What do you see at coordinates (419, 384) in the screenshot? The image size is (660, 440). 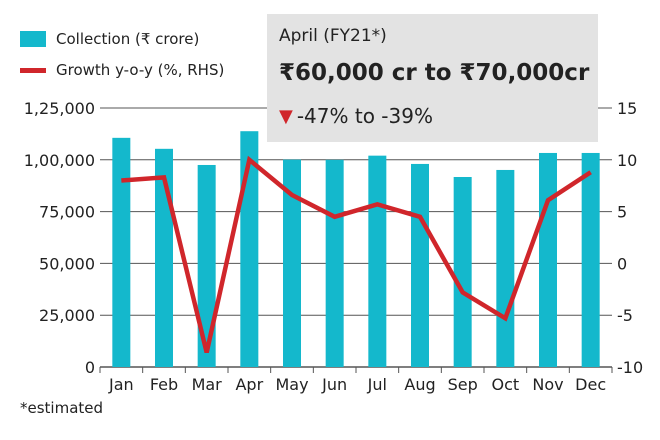 I see `x-tick-label: Aug` at bounding box center [419, 384].